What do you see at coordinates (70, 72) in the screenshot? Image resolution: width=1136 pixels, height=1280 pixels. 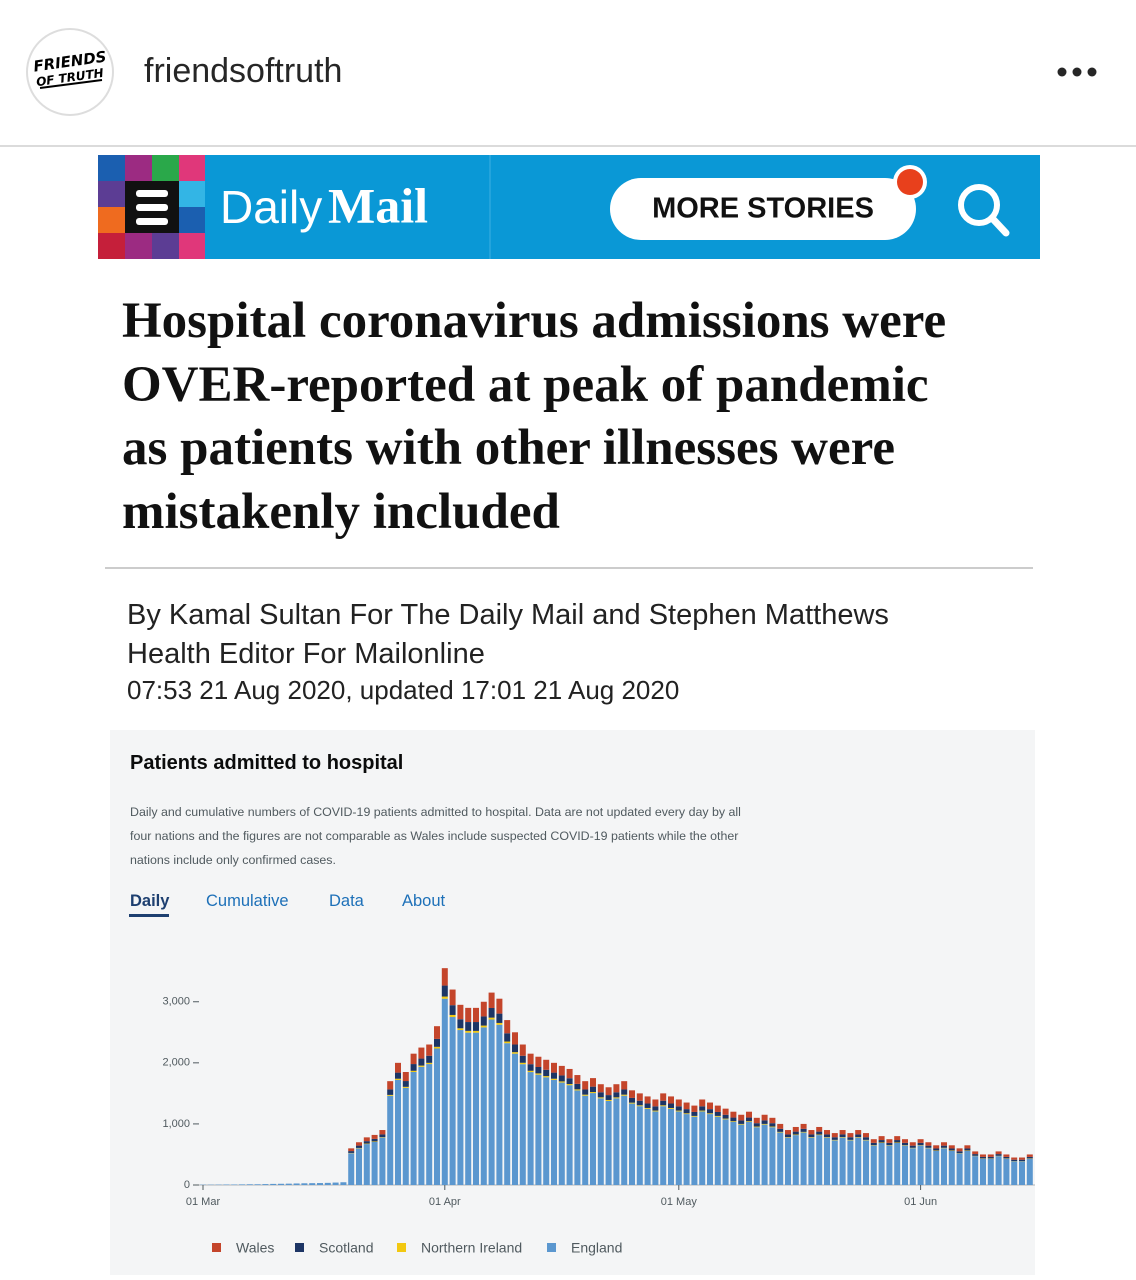 I see `avatar` at bounding box center [70, 72].